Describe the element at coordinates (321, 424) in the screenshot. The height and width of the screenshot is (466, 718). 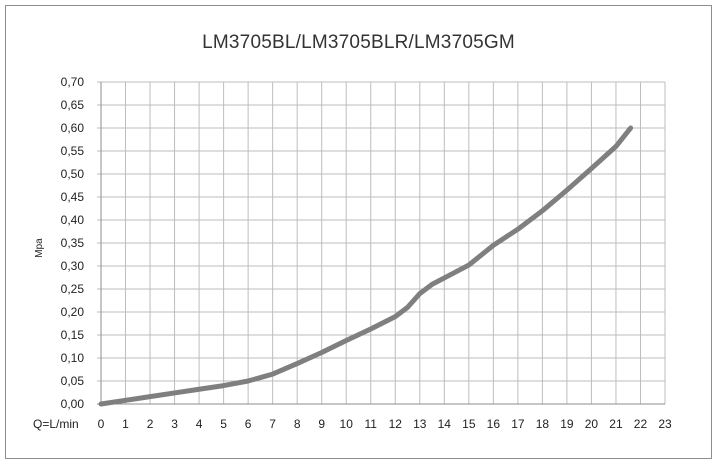
I see `x-tick-label: 9` at that location.